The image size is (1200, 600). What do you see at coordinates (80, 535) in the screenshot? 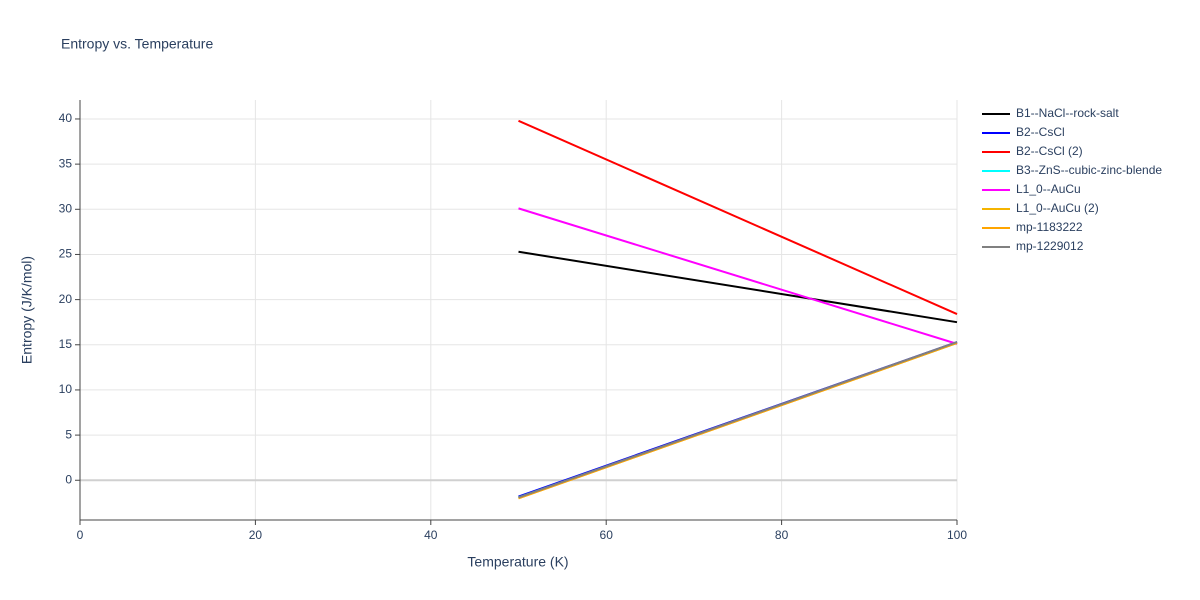
I see `x-tick-label: 0` at bounding box center [80, 535].